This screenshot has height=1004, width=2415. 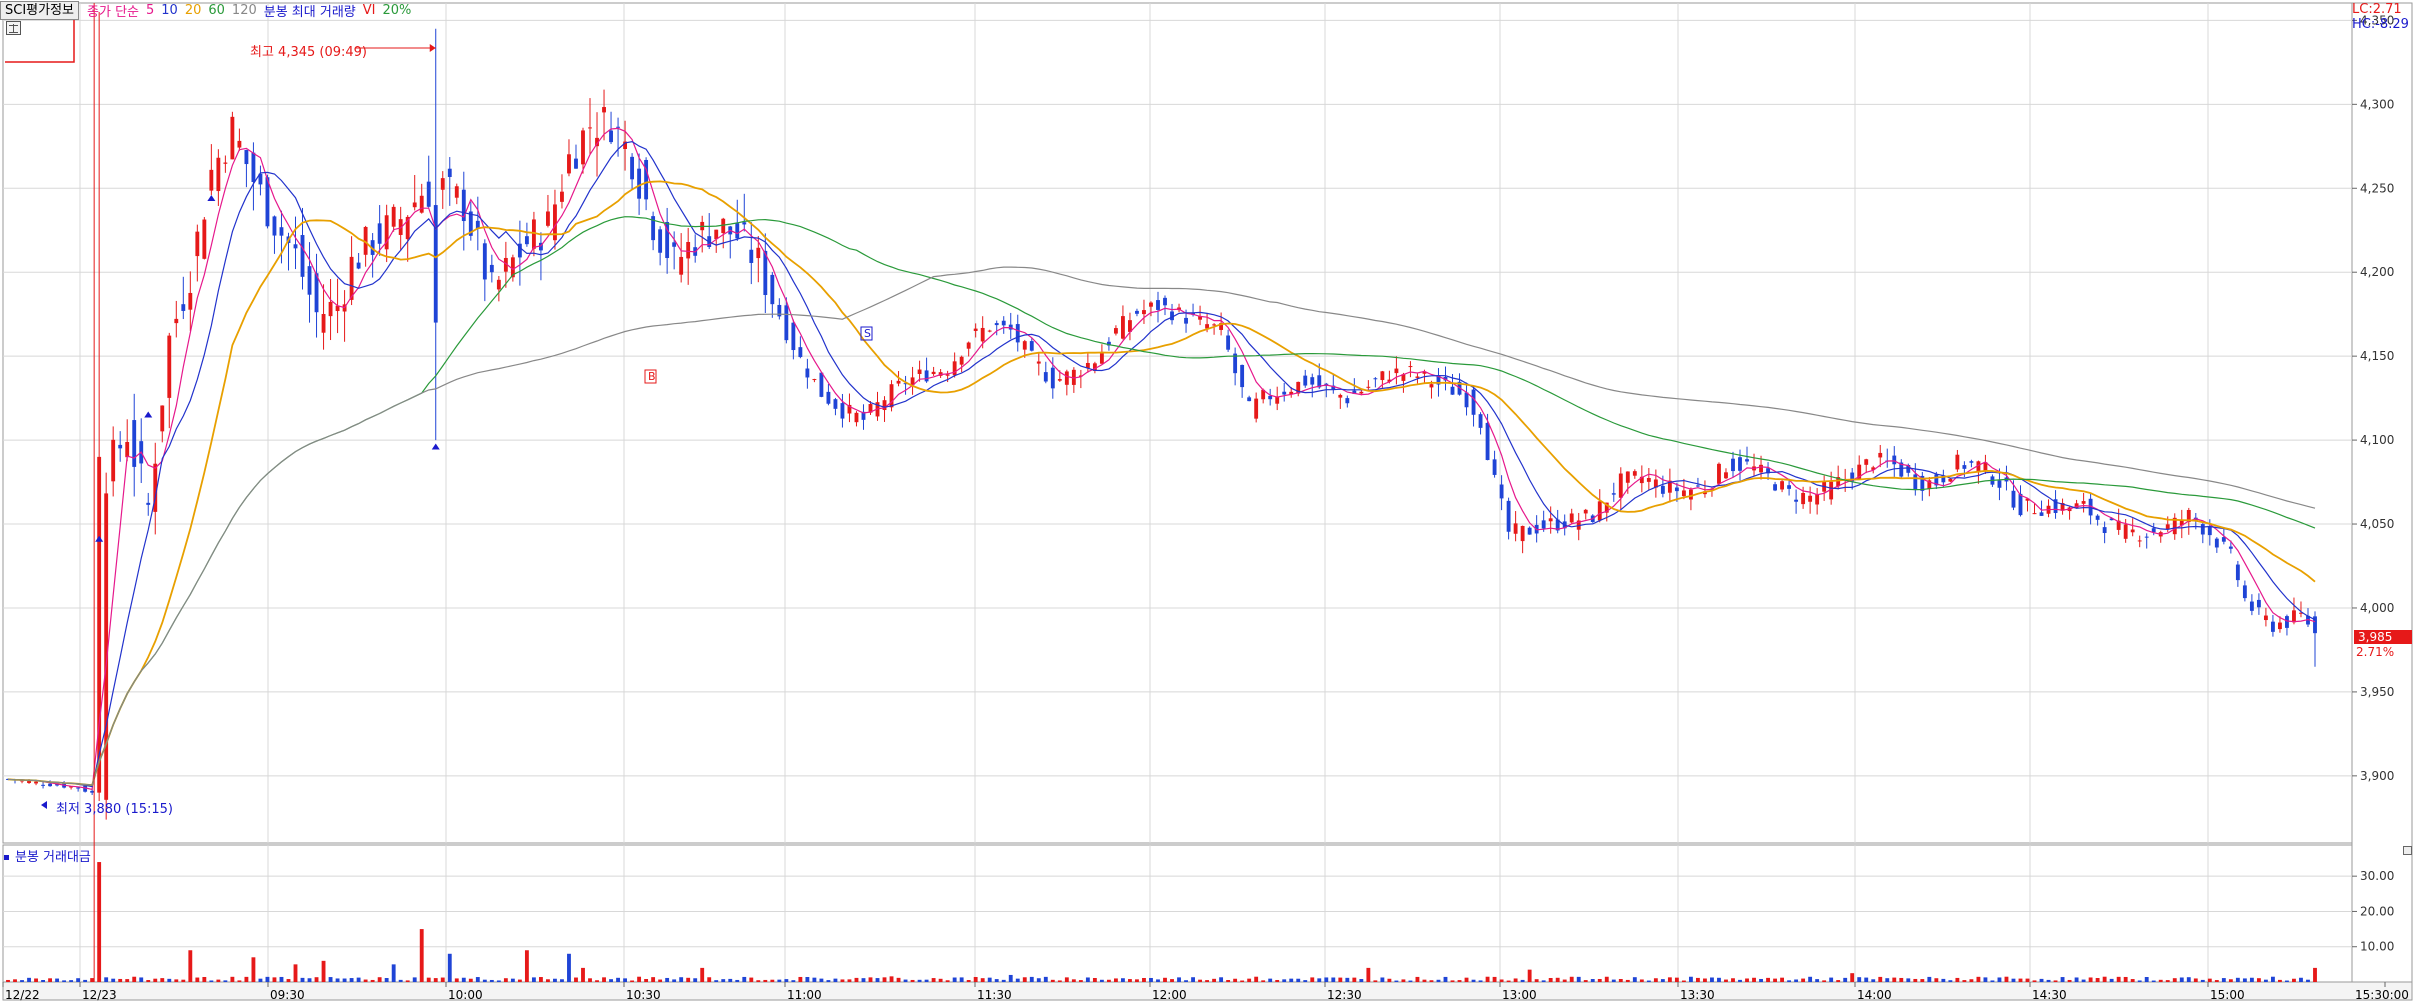 I want to click on chart-settings-icon, so click(x=13, y=28).